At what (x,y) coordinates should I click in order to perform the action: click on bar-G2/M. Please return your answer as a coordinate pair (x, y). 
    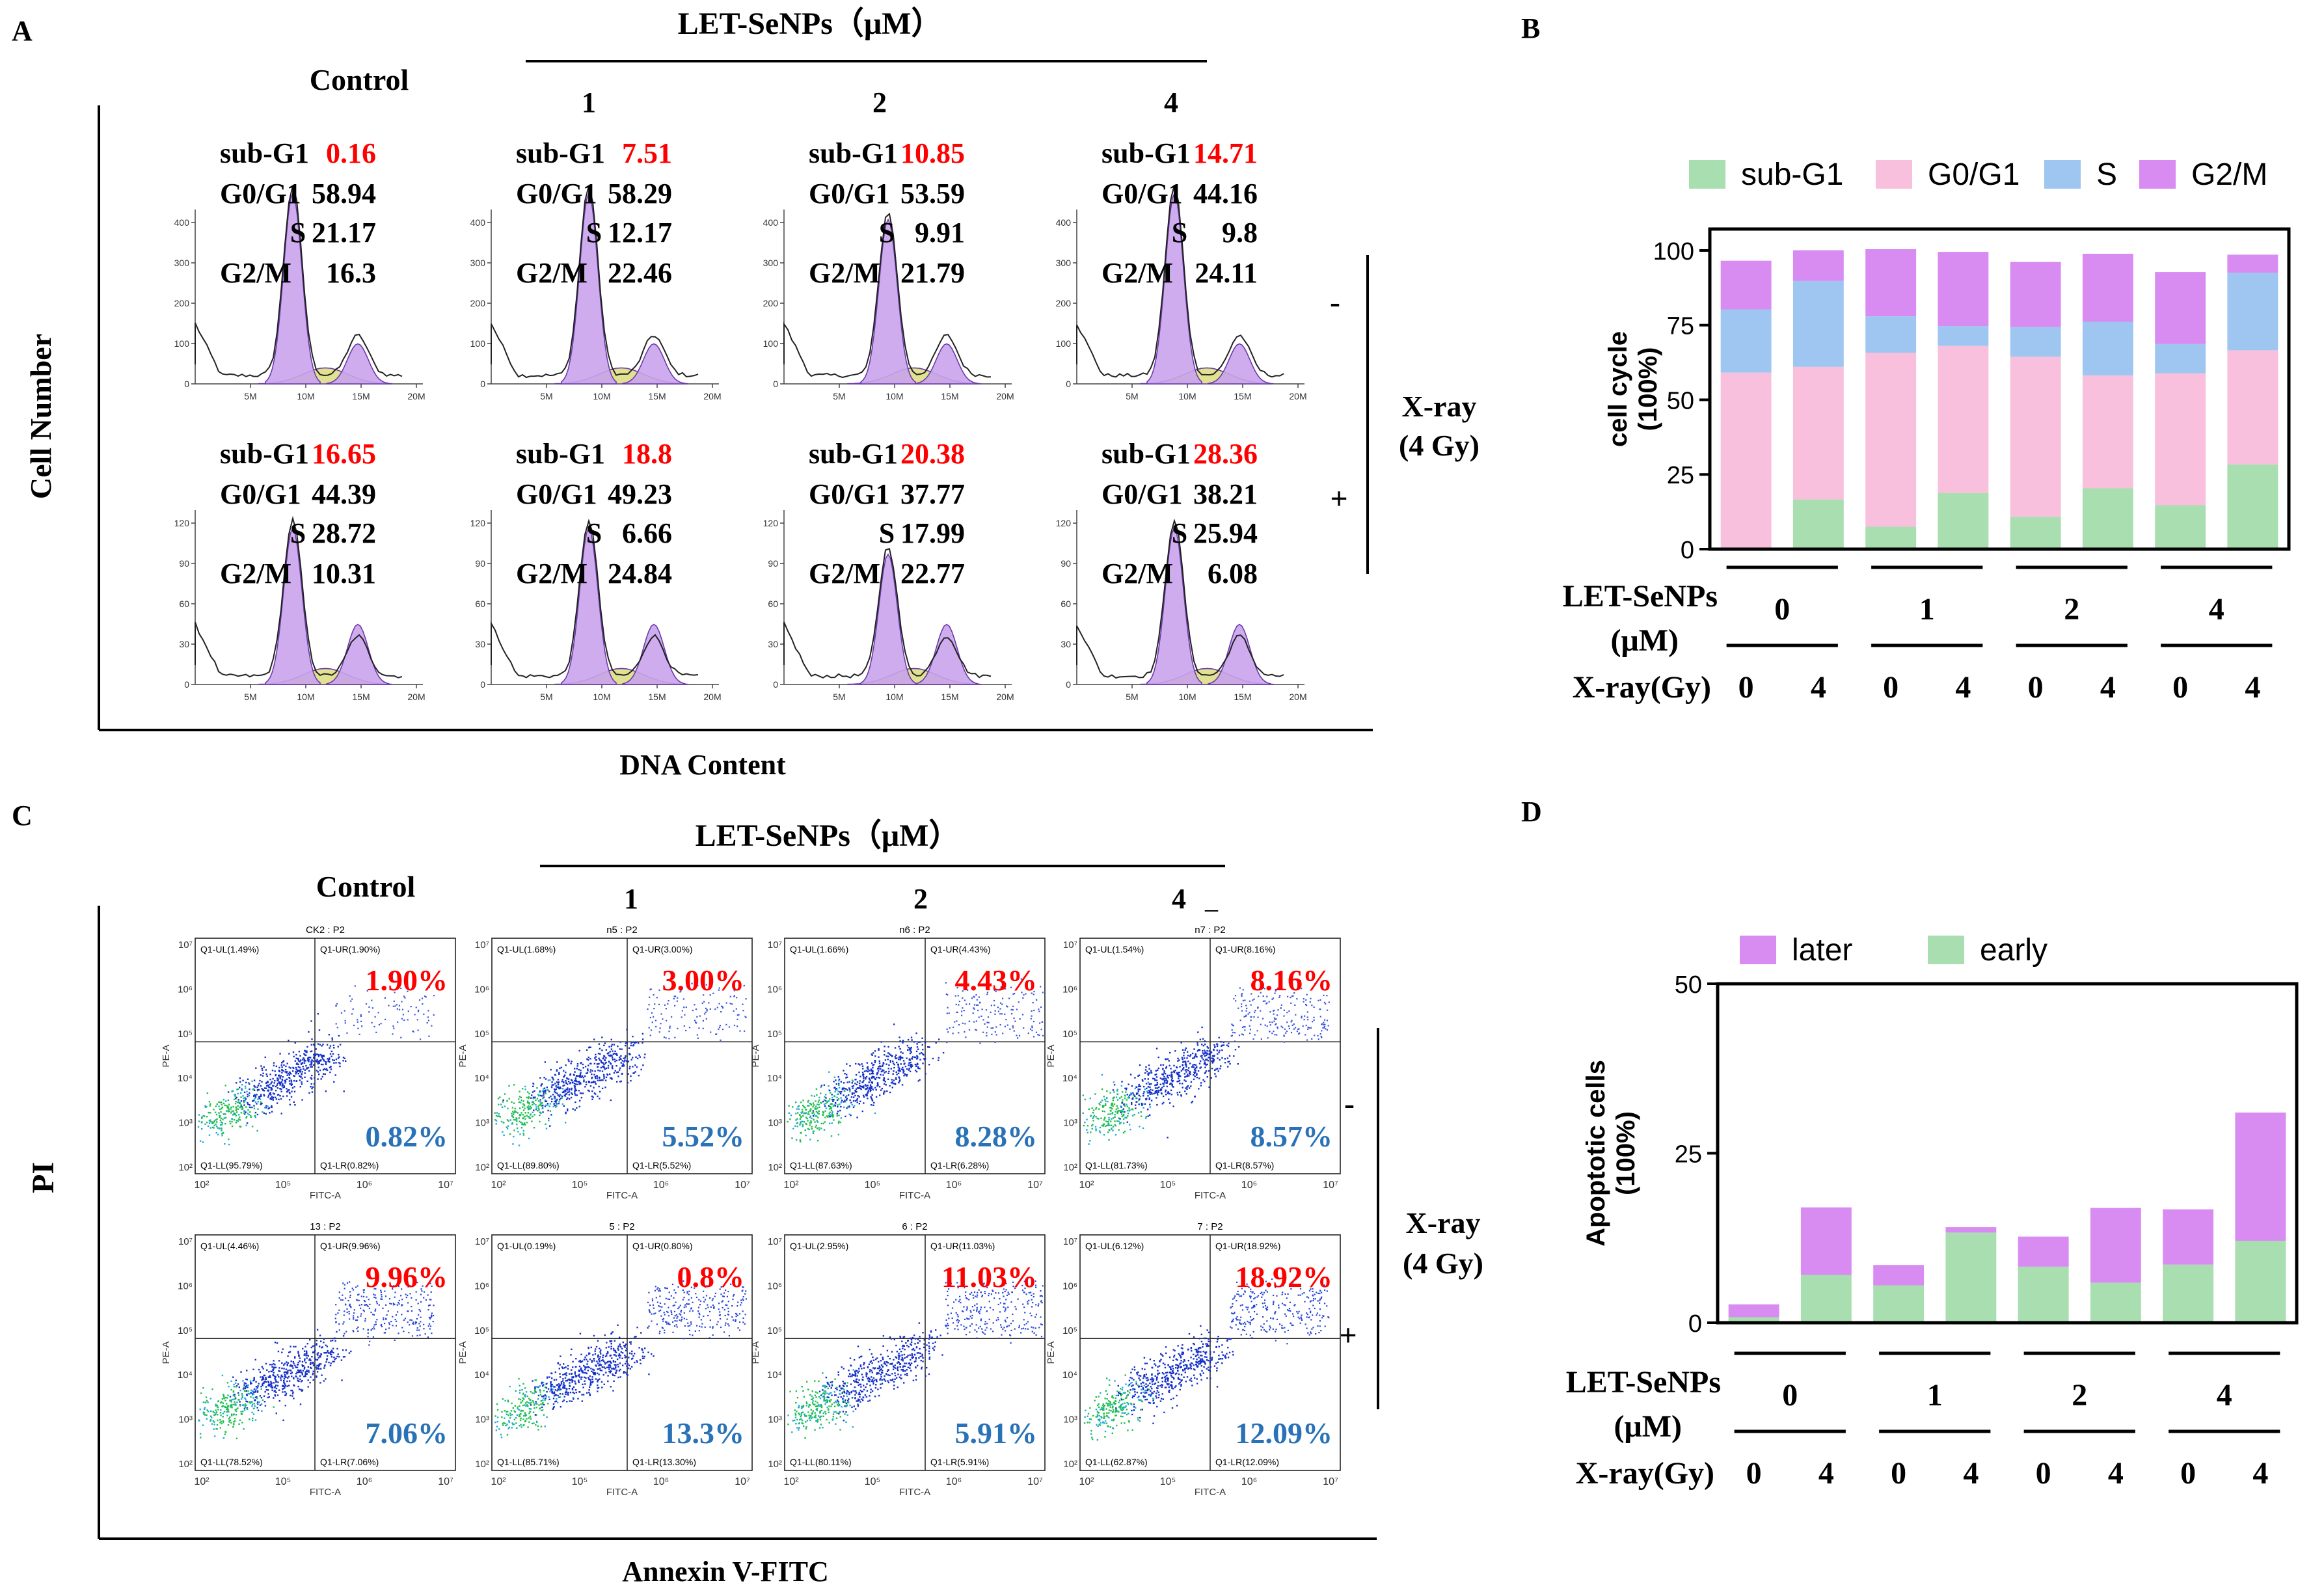
    Looking at the image, I should click on (1964, 289).